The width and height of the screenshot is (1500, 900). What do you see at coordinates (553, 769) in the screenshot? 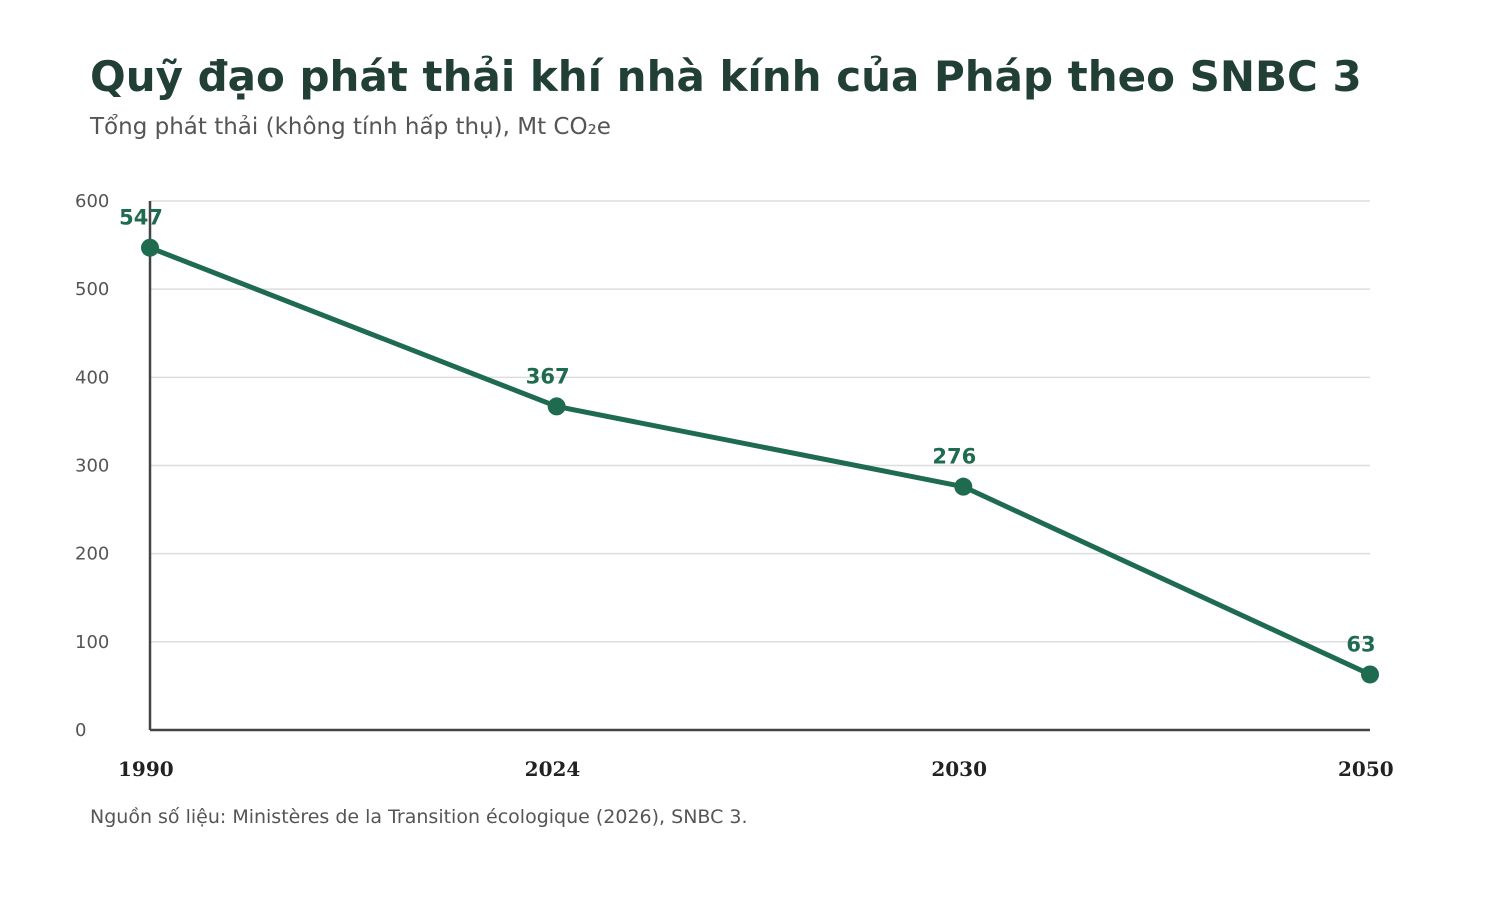
I see `x-tick-label: 2024` at bounding box center [553, 769].